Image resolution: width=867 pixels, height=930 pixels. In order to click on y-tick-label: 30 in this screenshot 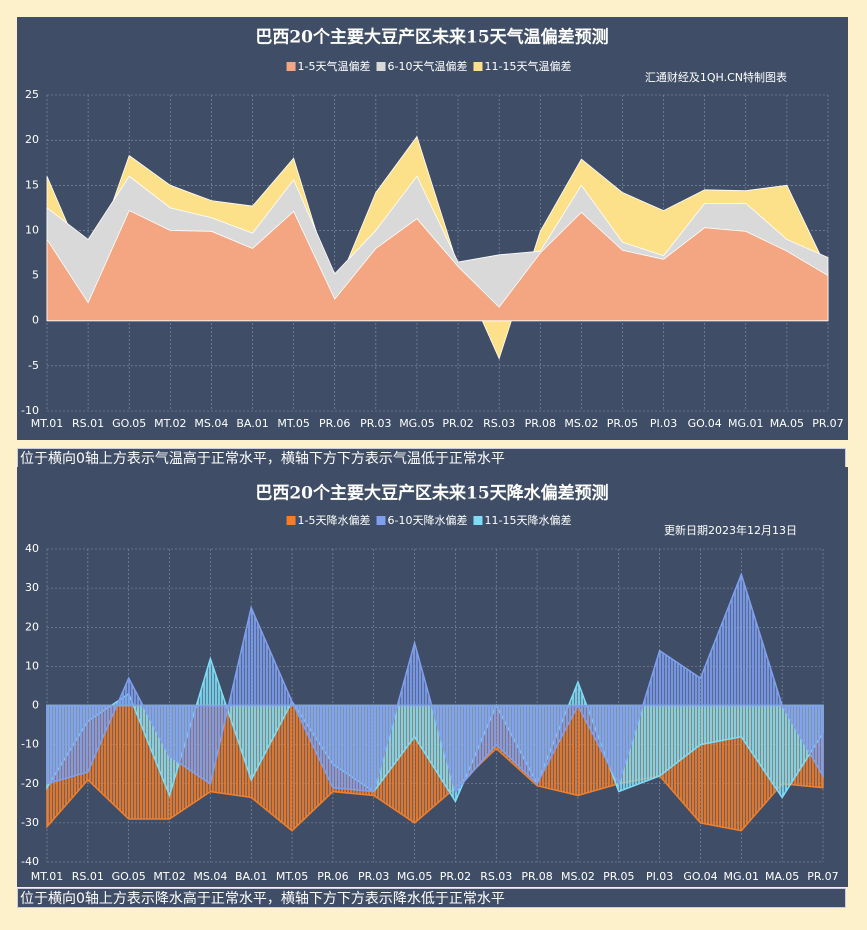, I will do `click(32, 587)`.